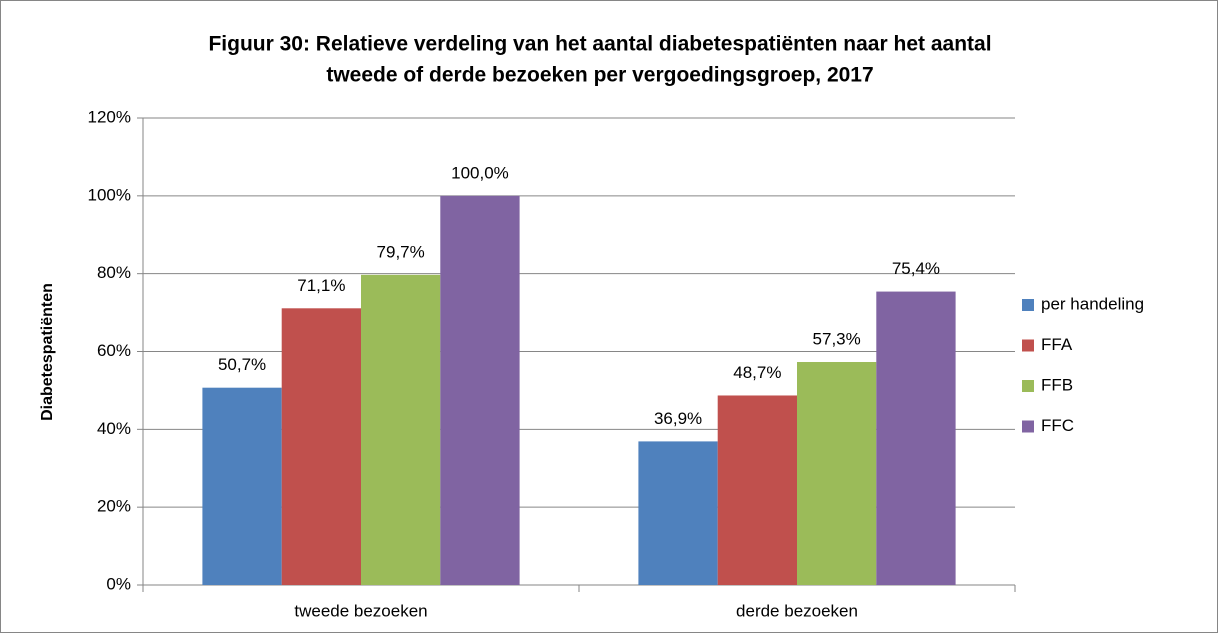 The height and width of the screenshot is (633, 1218). Describe the element at coordinates (47, 352) in the screenshot. I see `y-axis-label: Diabetespatiënten` at that location.